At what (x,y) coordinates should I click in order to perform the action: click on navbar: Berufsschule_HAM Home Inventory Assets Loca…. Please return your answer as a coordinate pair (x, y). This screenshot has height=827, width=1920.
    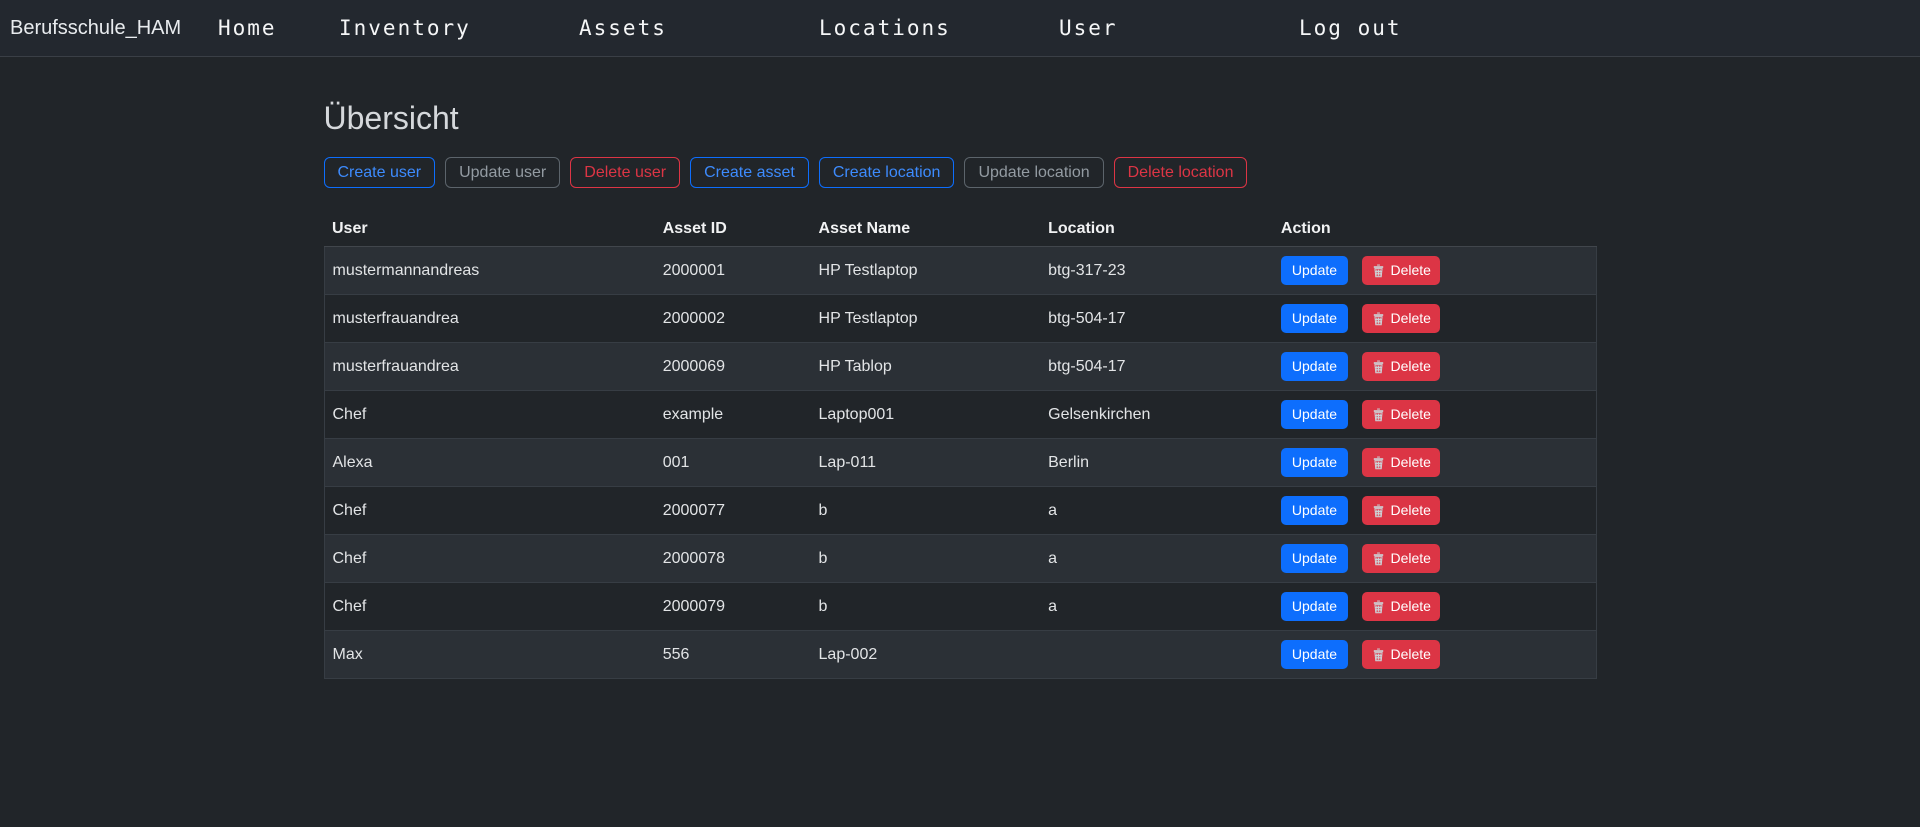
    Looking at the image, I should click on (960, 28).